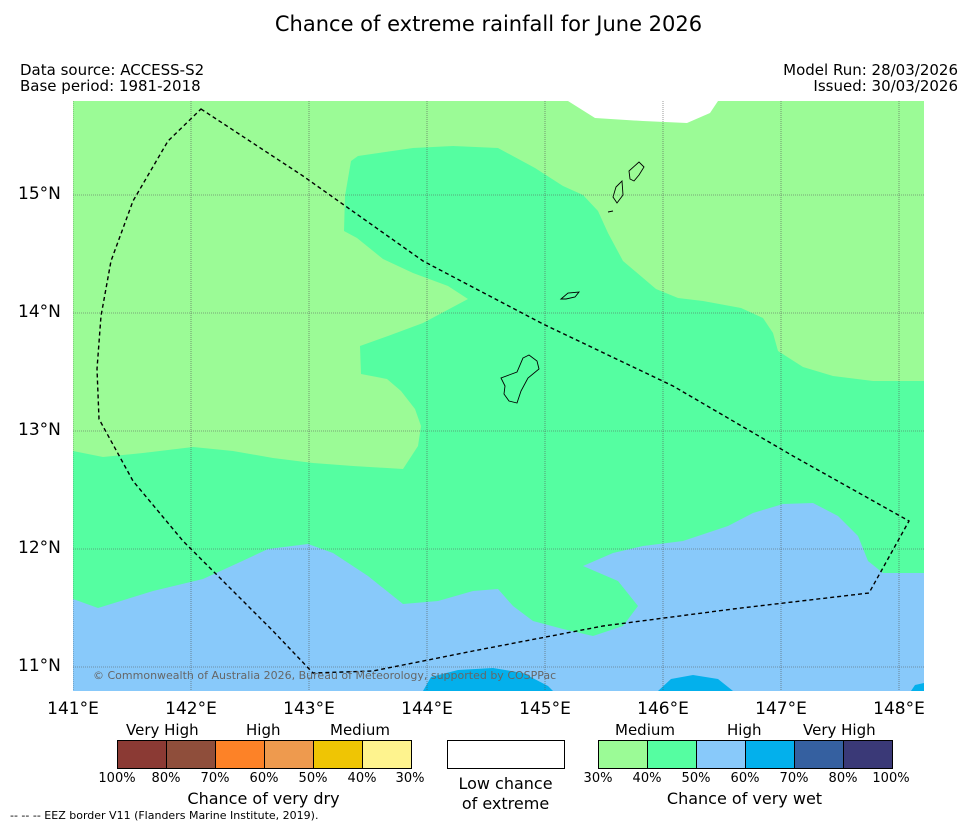 This screenshot has width=977, height=827. What do you see at coordinates (264, 778) in the screenshot?
I see `dry-tick-3: 60%` at bounding box center [264, 778].